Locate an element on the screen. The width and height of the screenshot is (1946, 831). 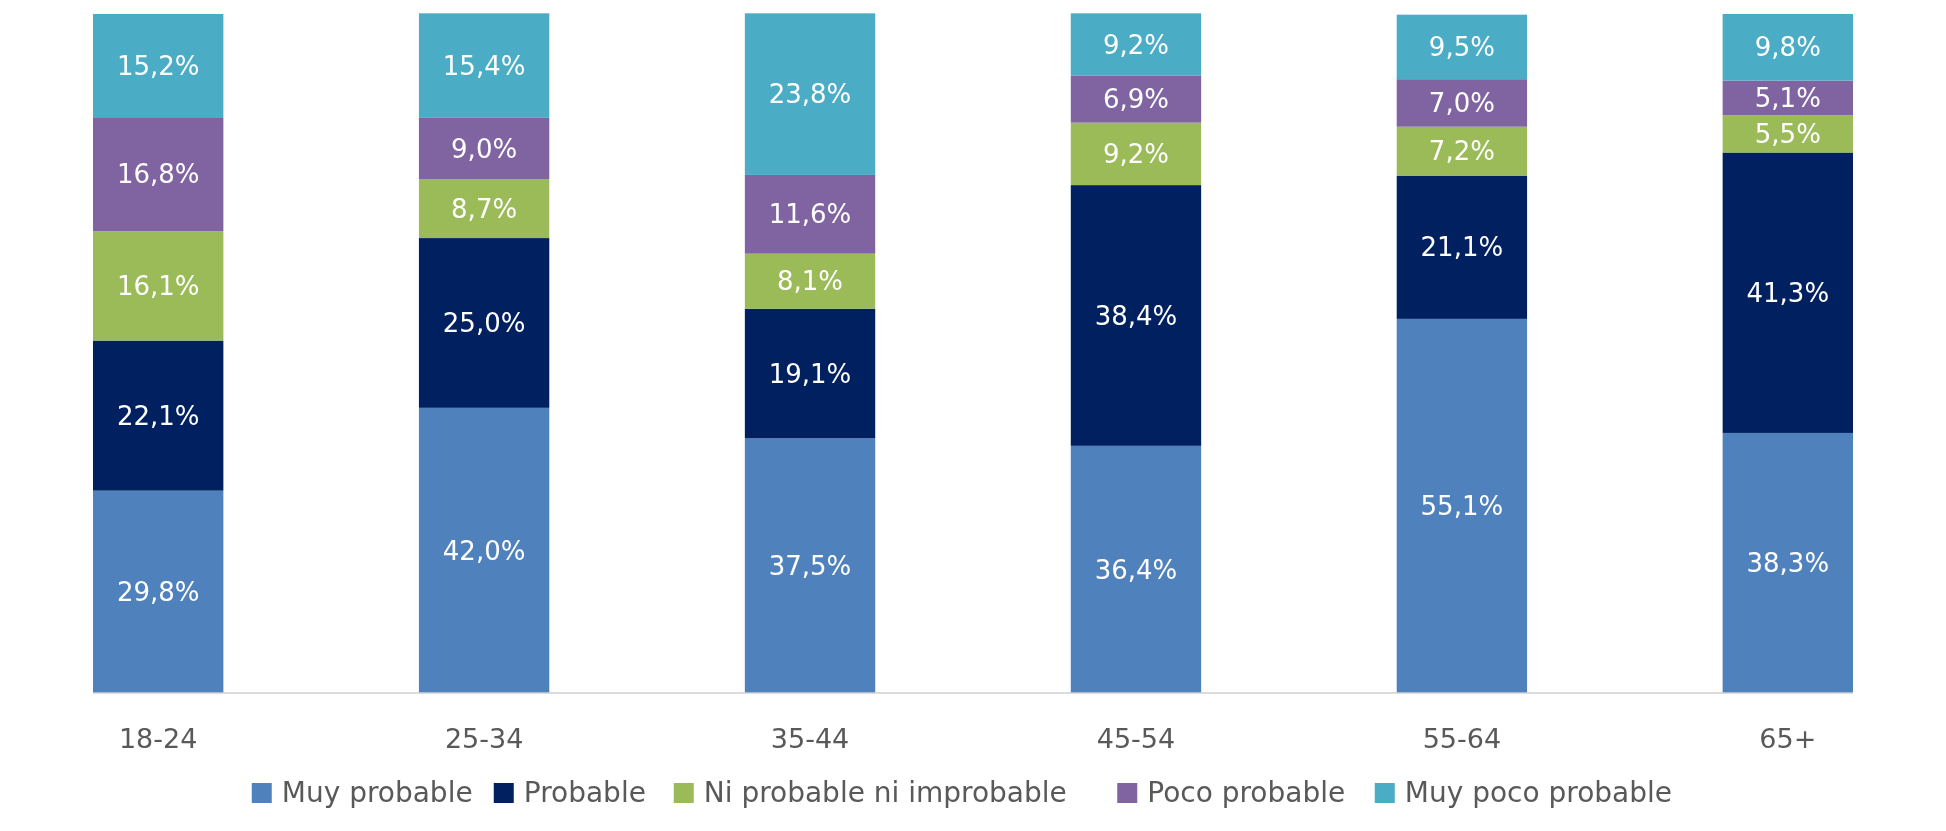
data-label: 9,0% is located at coordinates (484, 148).